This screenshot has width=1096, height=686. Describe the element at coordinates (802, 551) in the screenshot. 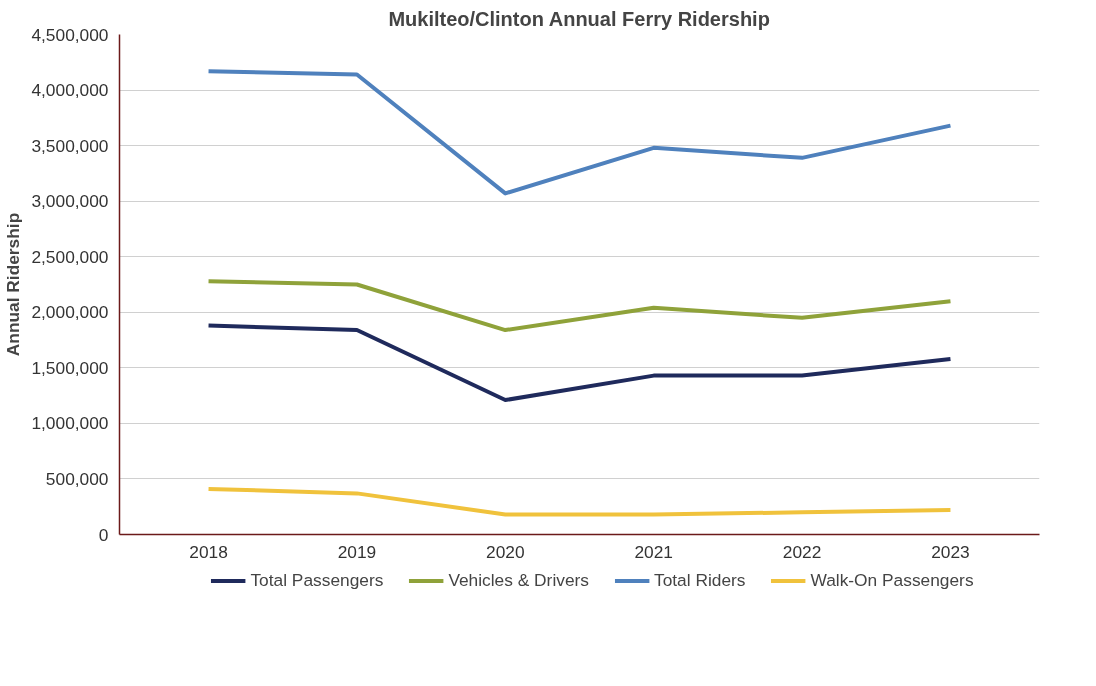

I see `x-tick-label: 2022` at that location.